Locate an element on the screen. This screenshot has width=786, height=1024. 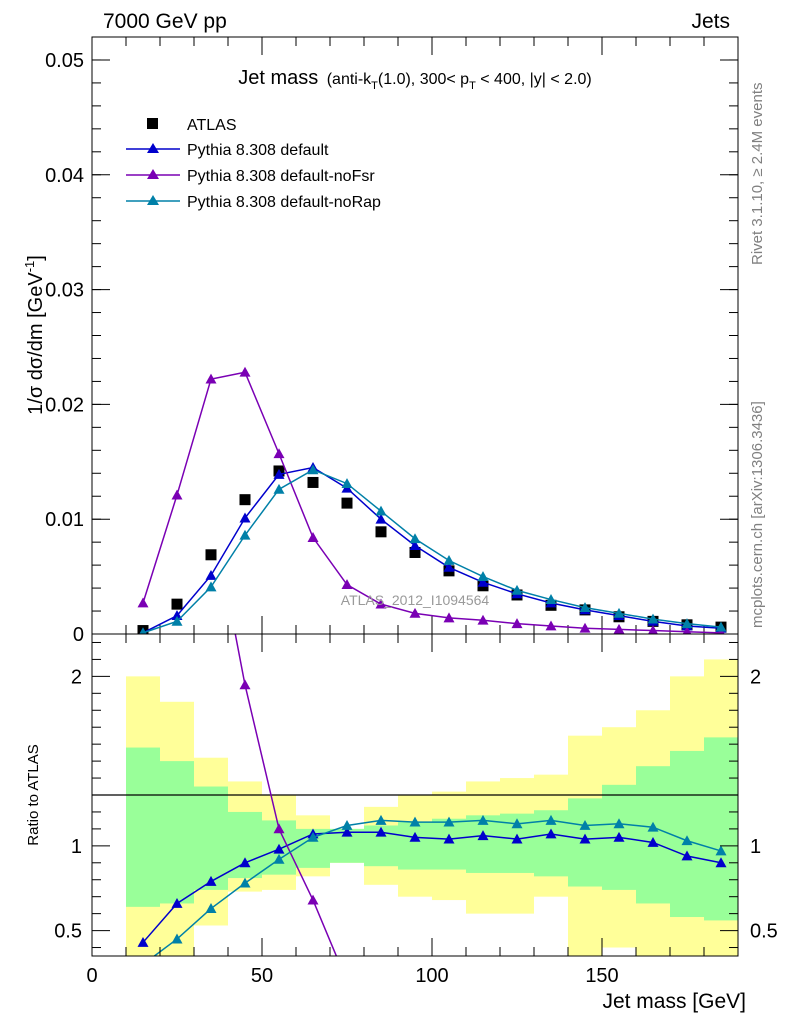
main-y-tick-label: 0.03 is located at coordinates (64, 291).